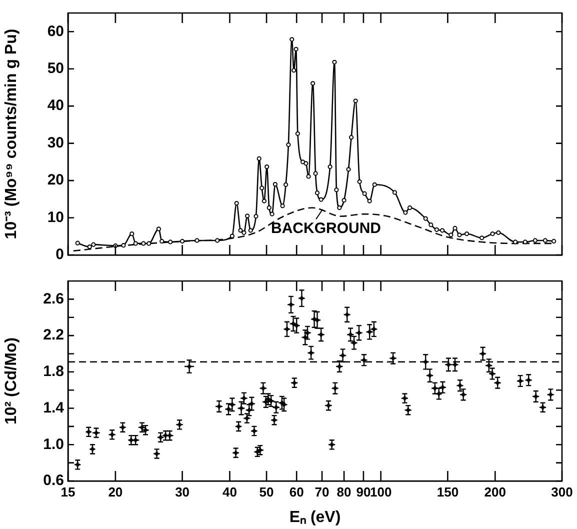 This screenshot has width=577, height=529. Describe the element at coordinates (447, 492) in the screenshot. I see `x-tick-label: 150` at that location.